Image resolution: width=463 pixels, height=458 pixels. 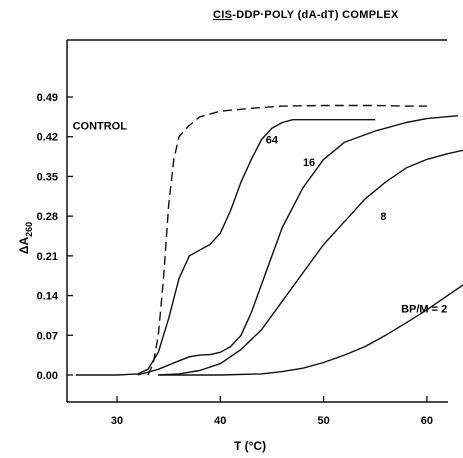 What do you see at coordinates (47, 177) in the screenshot?
I see `y-tick-label: 0.35` at bounding box center [47, 177].